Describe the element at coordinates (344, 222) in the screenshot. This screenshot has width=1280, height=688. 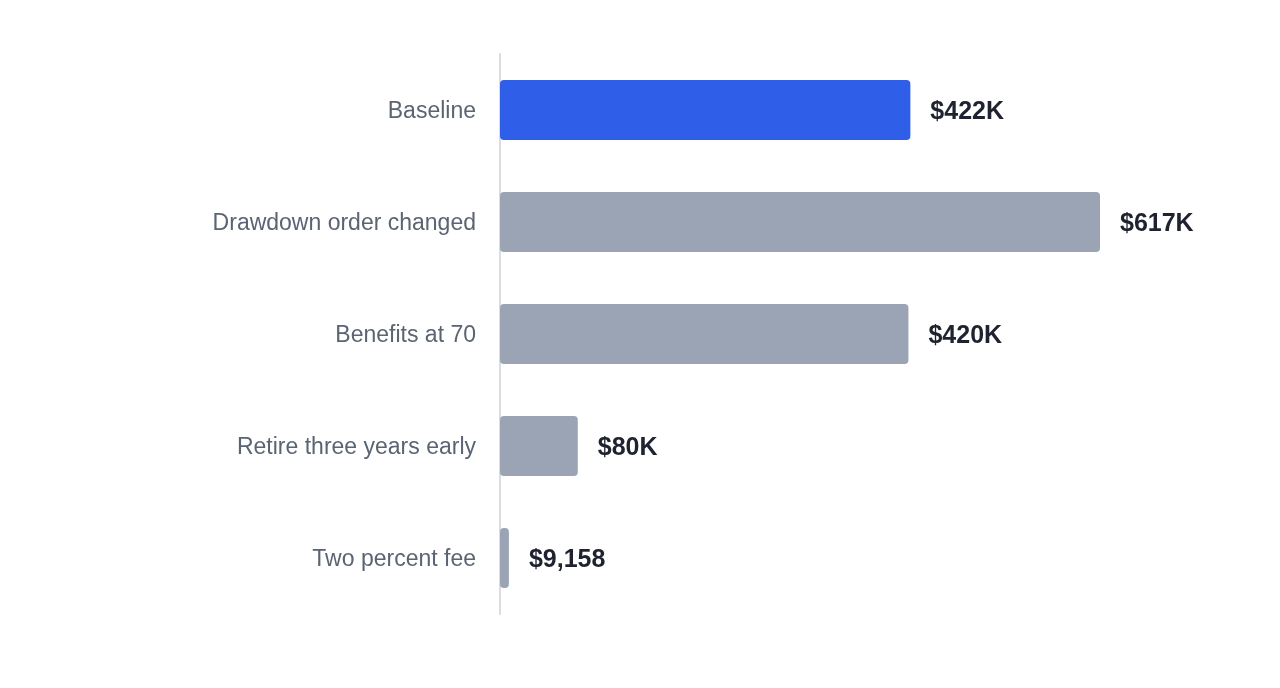
I see `y-tick-label: Drawdown order changed` at that location.